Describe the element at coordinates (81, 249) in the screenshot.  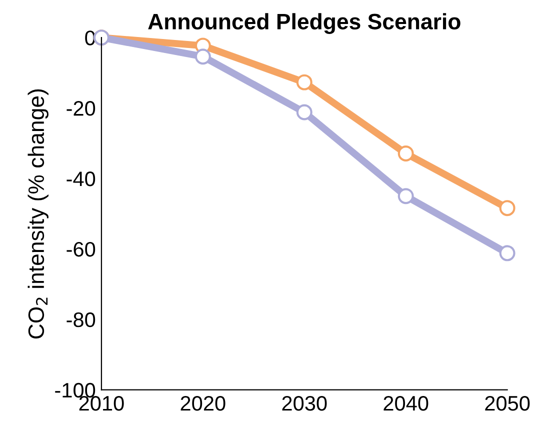
I see `y-tick-label: -60` at that location.